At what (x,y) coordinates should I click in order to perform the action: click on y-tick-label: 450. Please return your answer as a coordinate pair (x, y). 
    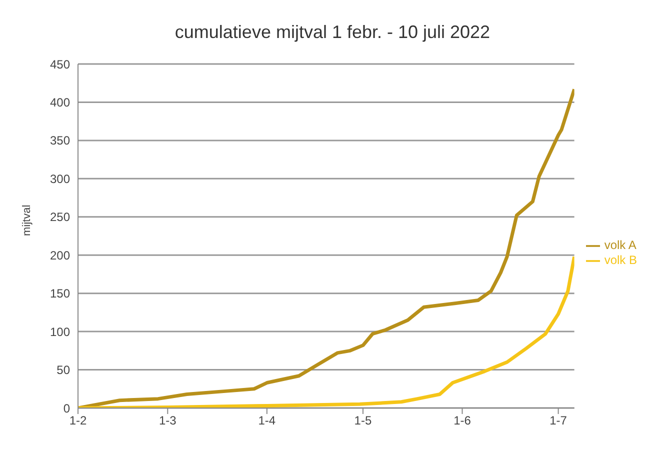
    Looking at the image, I should click on (60, 64).